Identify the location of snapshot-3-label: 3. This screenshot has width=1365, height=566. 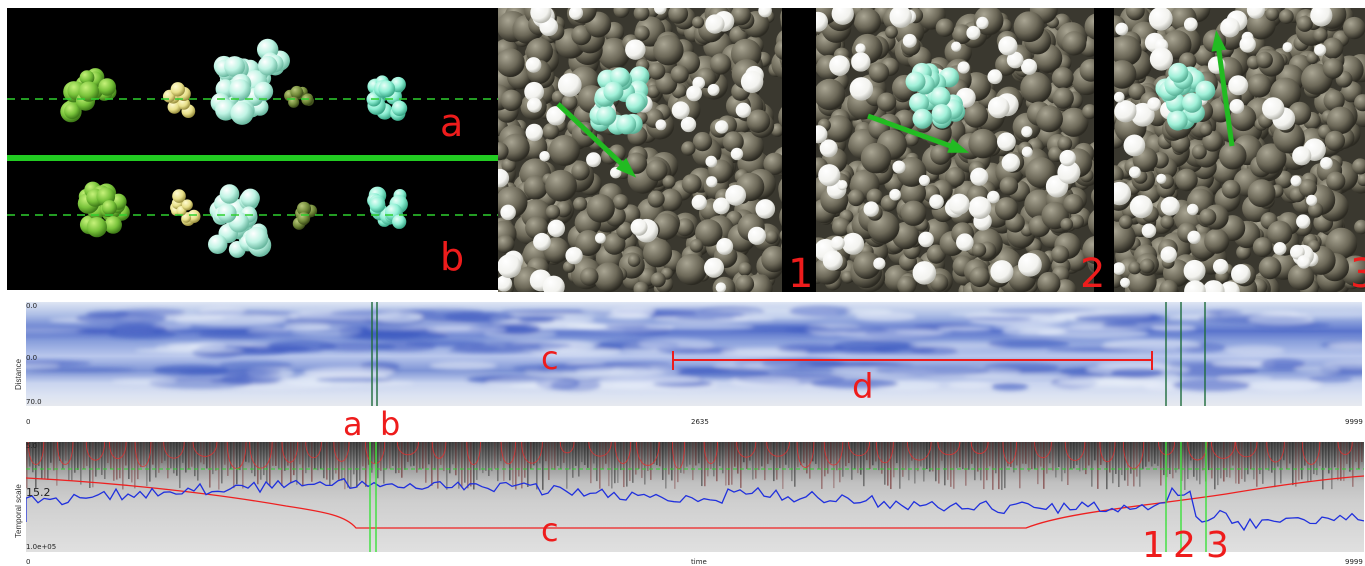
(1357, 271).